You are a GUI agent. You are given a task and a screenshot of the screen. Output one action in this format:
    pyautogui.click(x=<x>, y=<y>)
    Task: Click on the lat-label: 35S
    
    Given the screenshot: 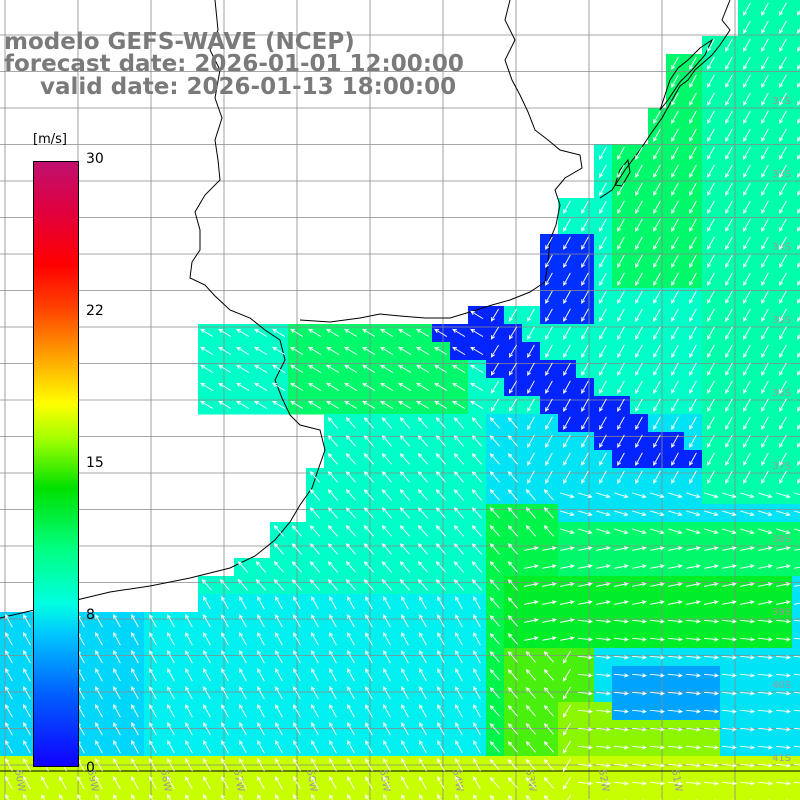 What is the action you would take?
    pyautogui.click(x=781, y=320)
    